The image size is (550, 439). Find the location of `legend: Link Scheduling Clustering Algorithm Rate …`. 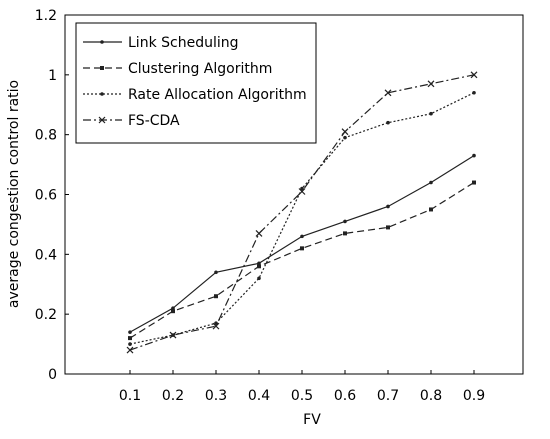

legend: Link Scheduling Clustering Algorithm Rate … is located at coordinates (196, 83).